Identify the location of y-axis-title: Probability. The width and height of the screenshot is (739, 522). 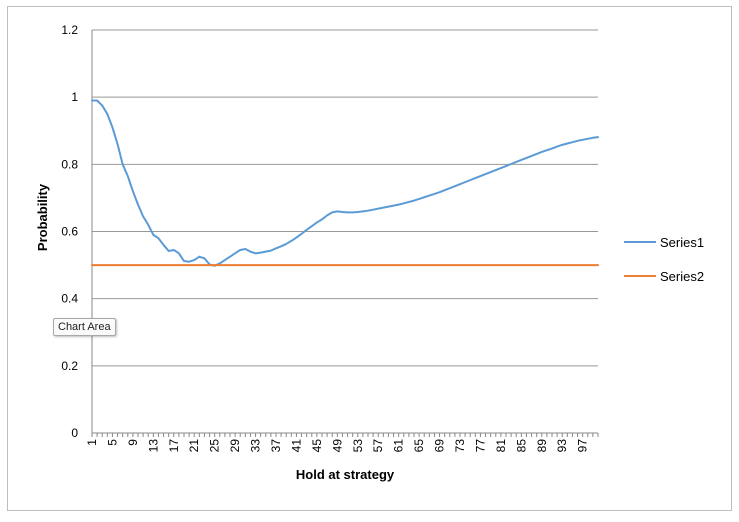
(42, 217).